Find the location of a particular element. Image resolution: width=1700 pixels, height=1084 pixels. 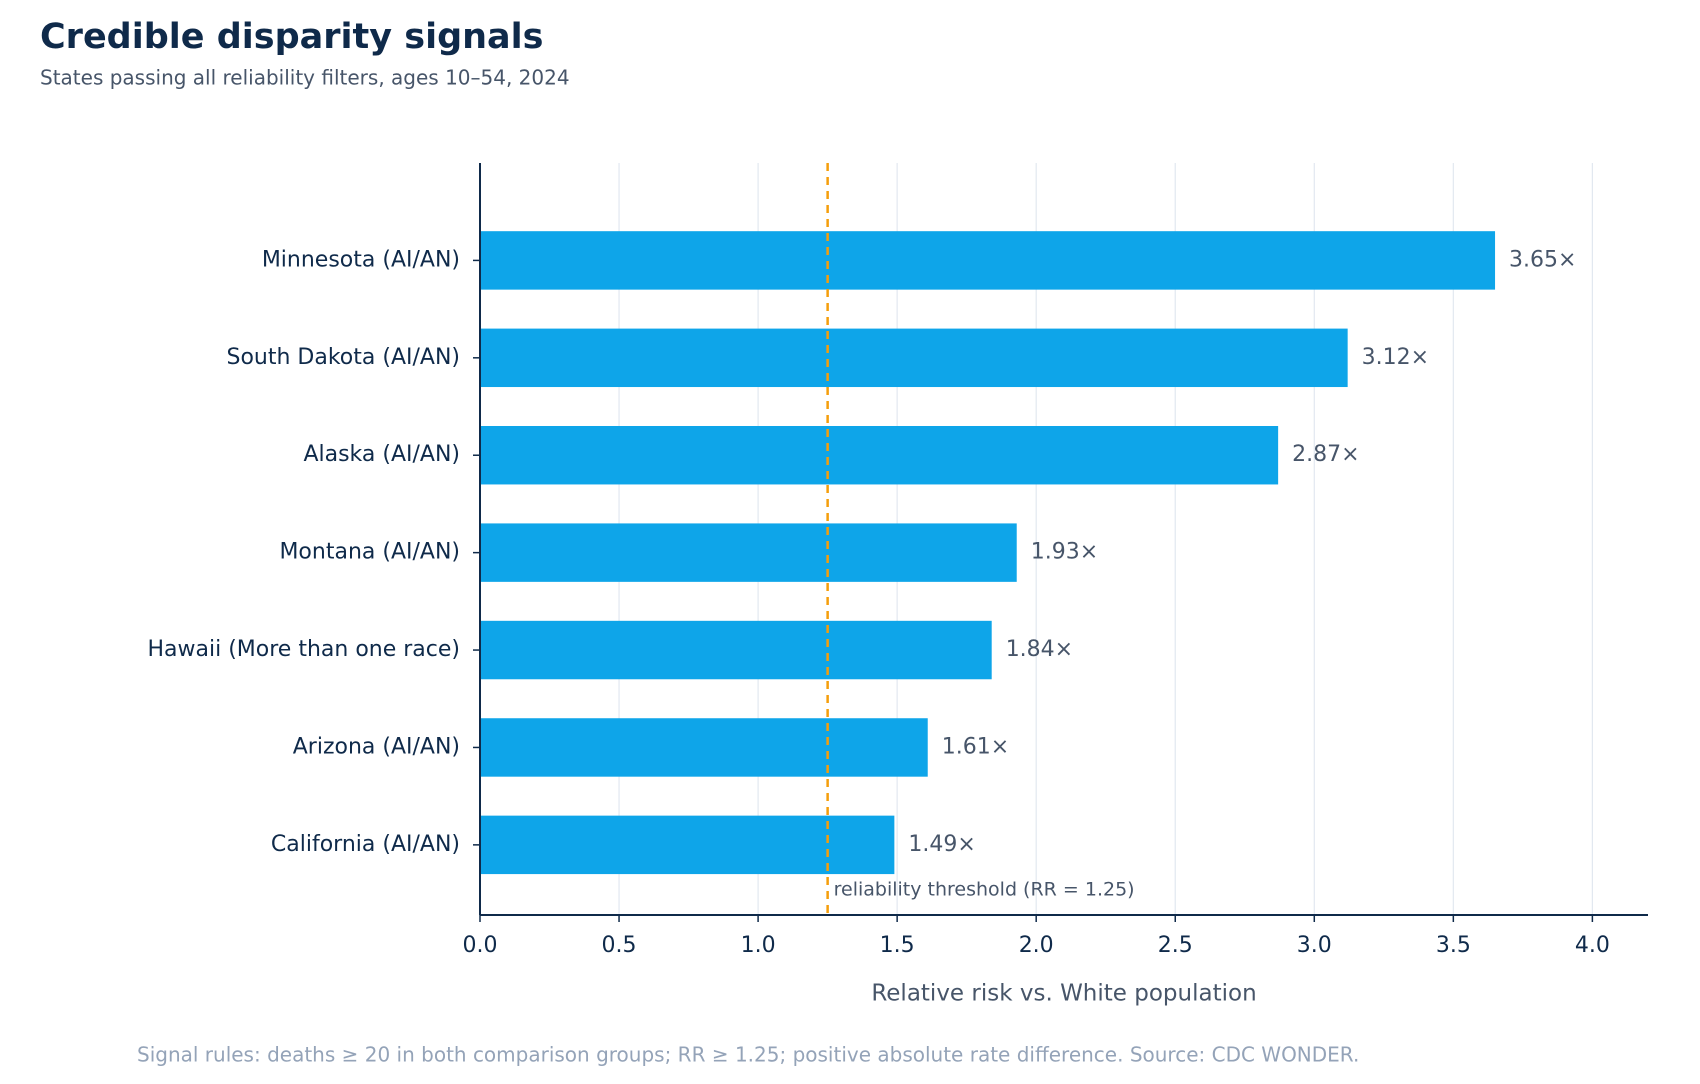

threshold-label: reliability threshold (RR = 1.25) is located at coordinates (984, 890).